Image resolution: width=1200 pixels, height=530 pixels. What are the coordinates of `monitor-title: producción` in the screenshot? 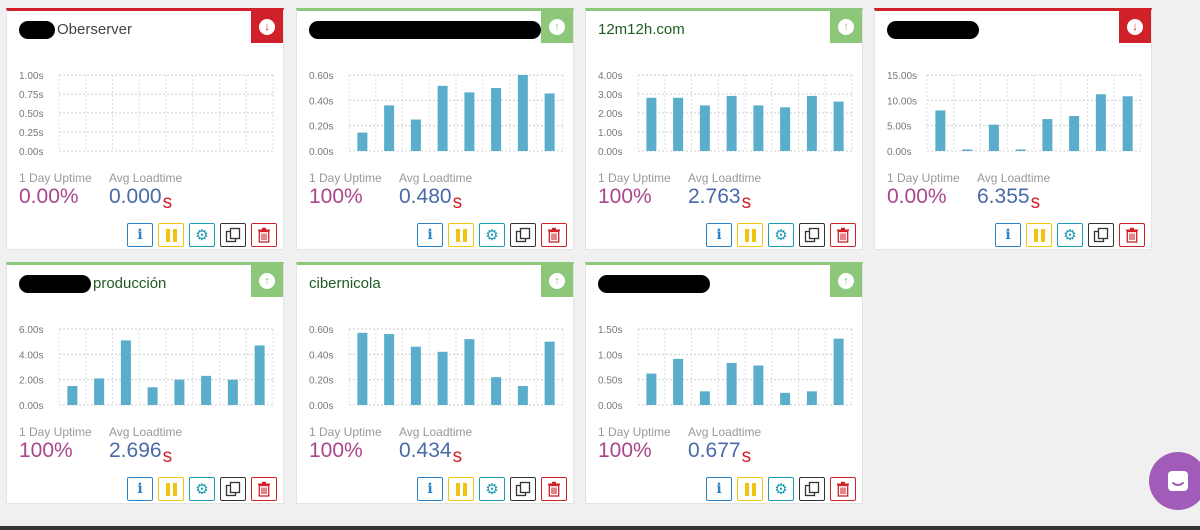 It's located at (93, 284).